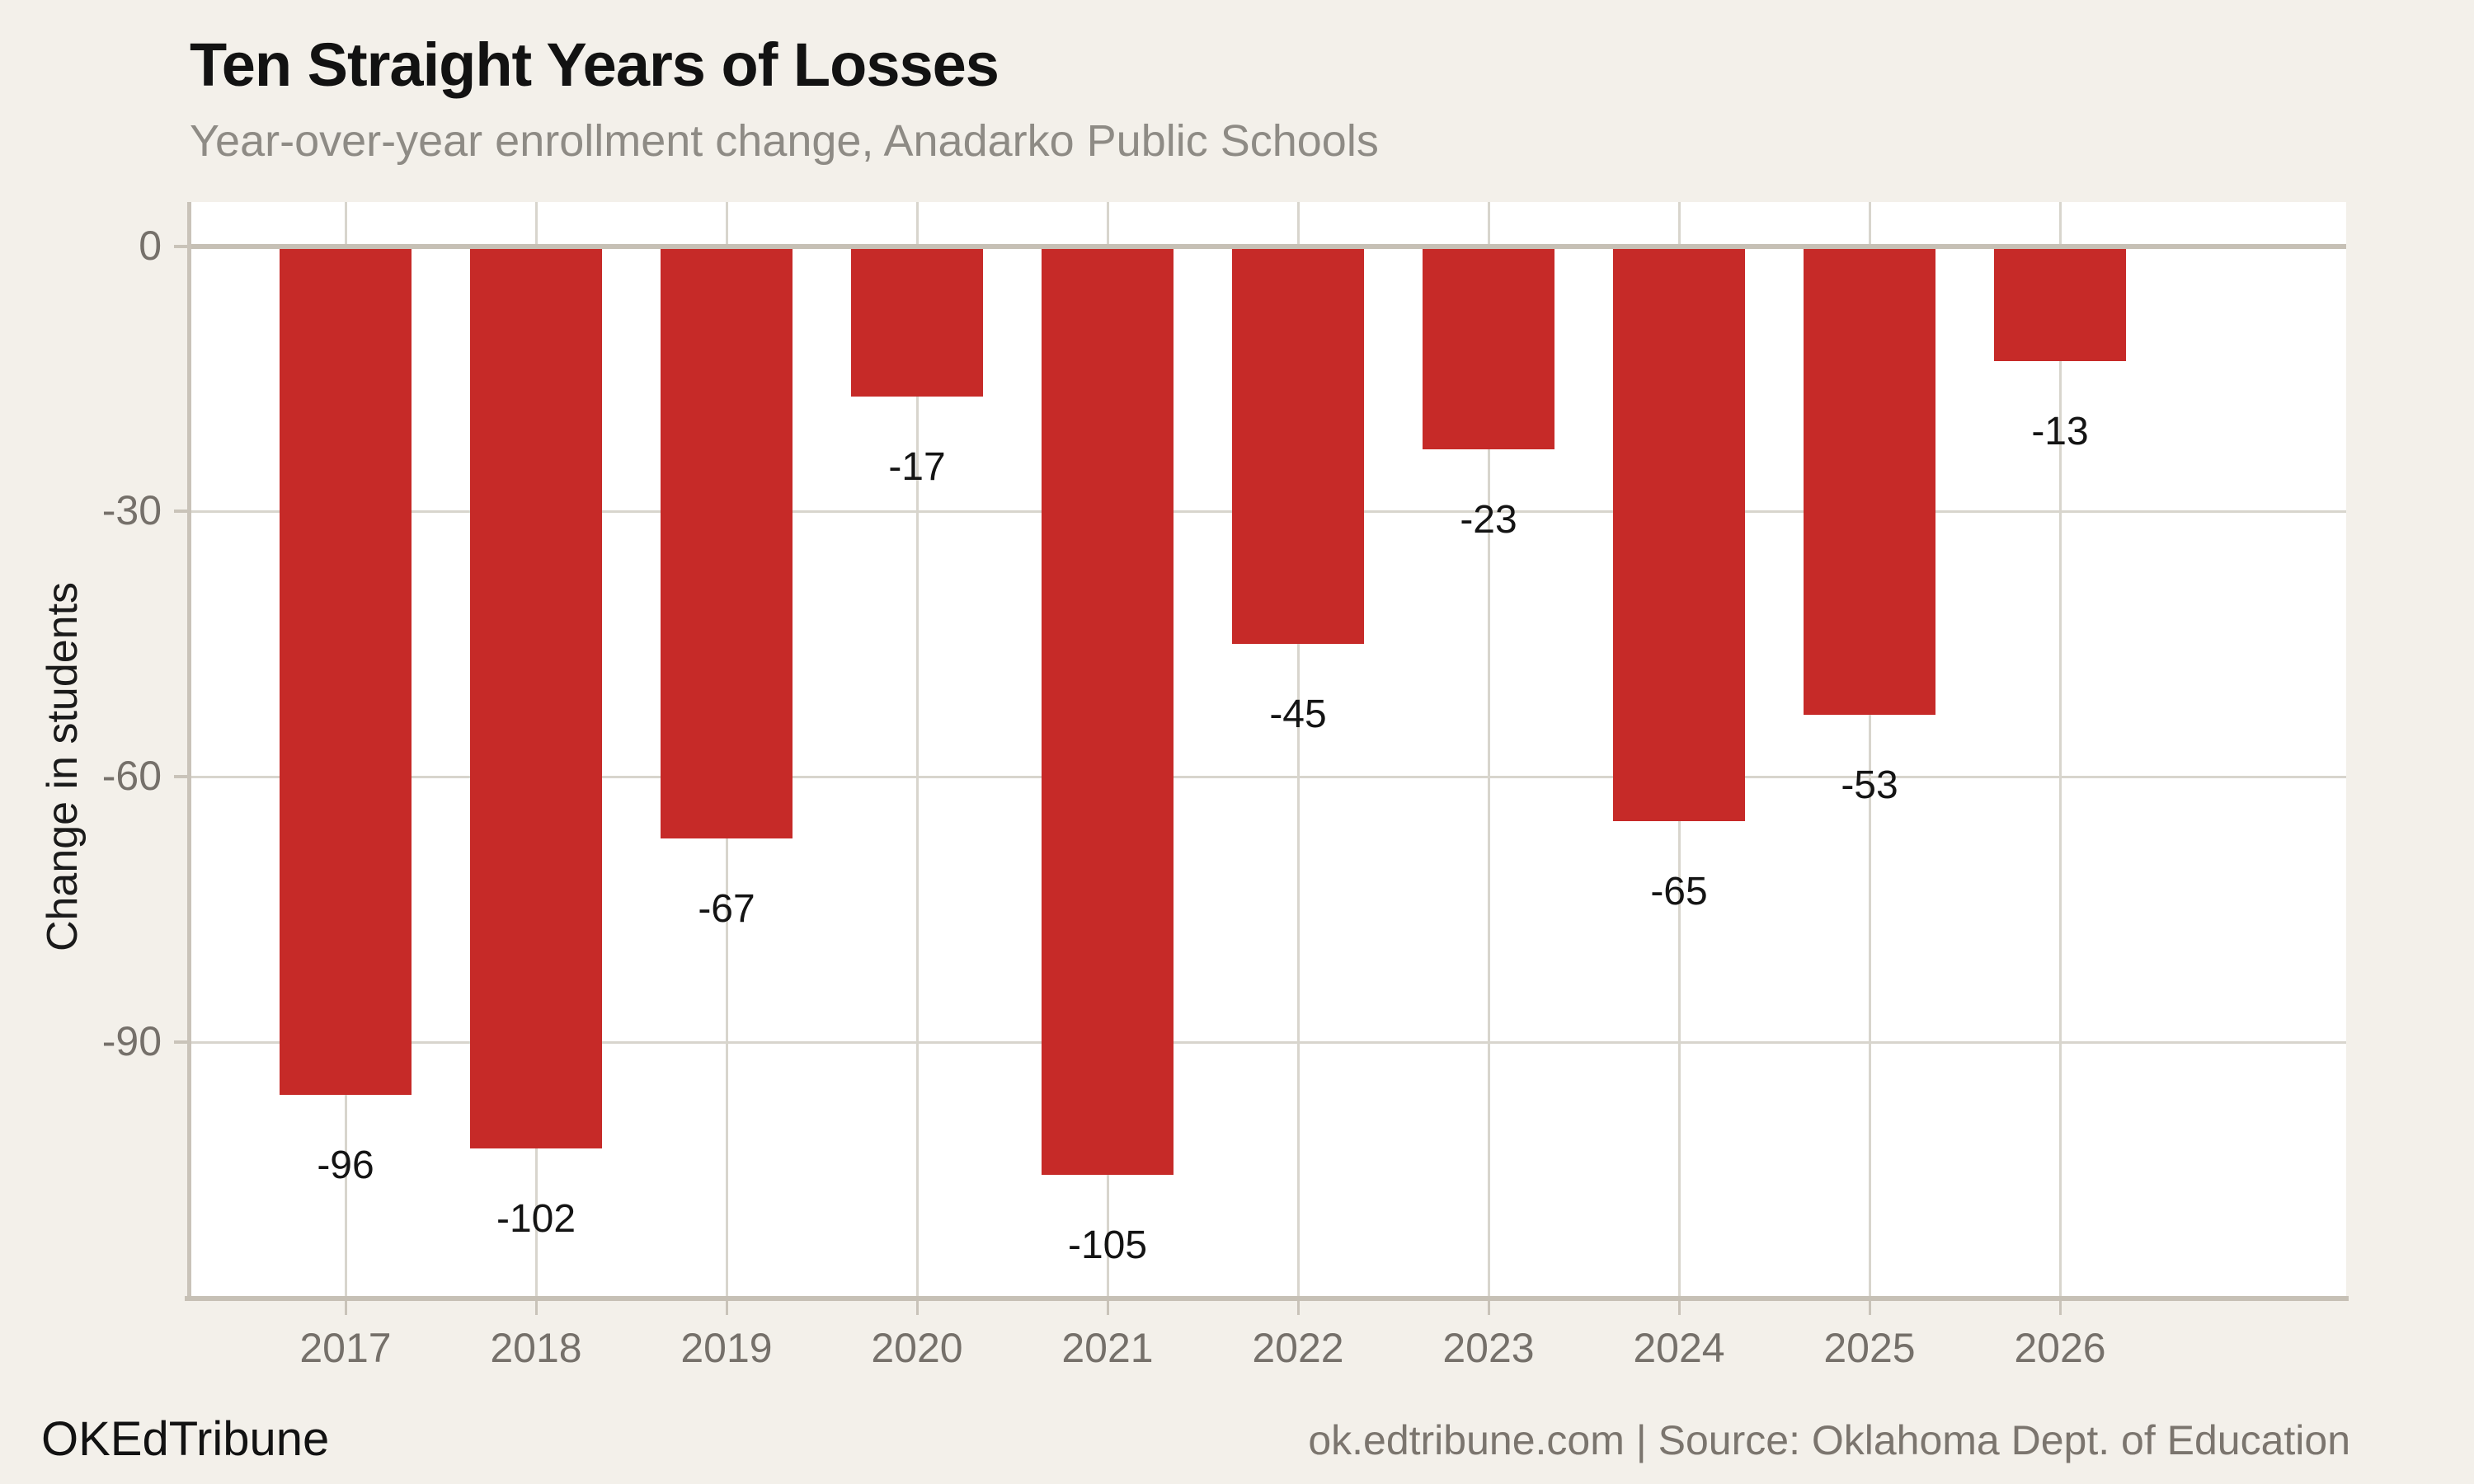  What do you see at coordinates (180, 1042) in the screenshot?
I see `y-tick-mark--90` at bounding box center [180, 1042].